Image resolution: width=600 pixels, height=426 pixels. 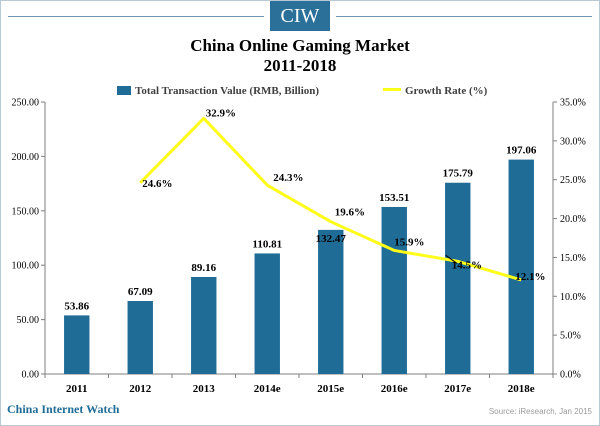 I want to click on chart-title-line1: China Online Gaming Market, so click(x=300, y=45).